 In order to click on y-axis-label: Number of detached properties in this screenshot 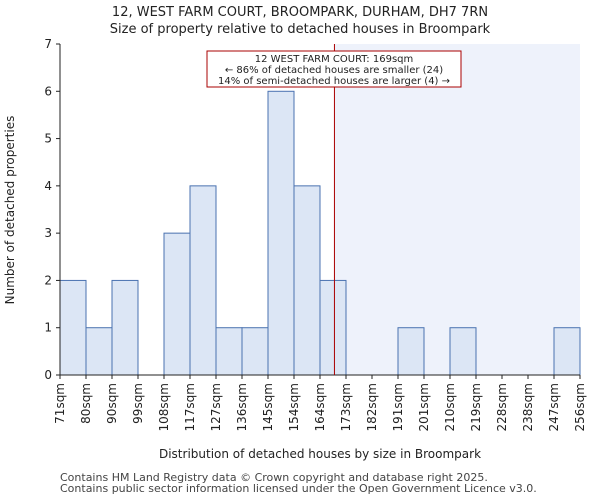, I will do `click(10, 210)`.